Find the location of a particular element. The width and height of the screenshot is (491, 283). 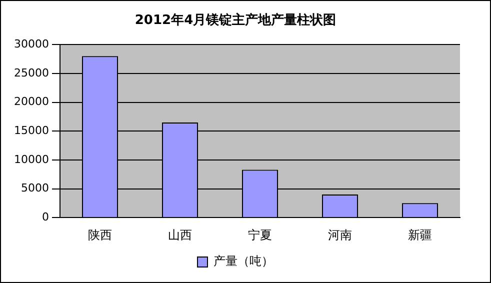

y-tick-label: 15000 is located at coordinates (31, 130).